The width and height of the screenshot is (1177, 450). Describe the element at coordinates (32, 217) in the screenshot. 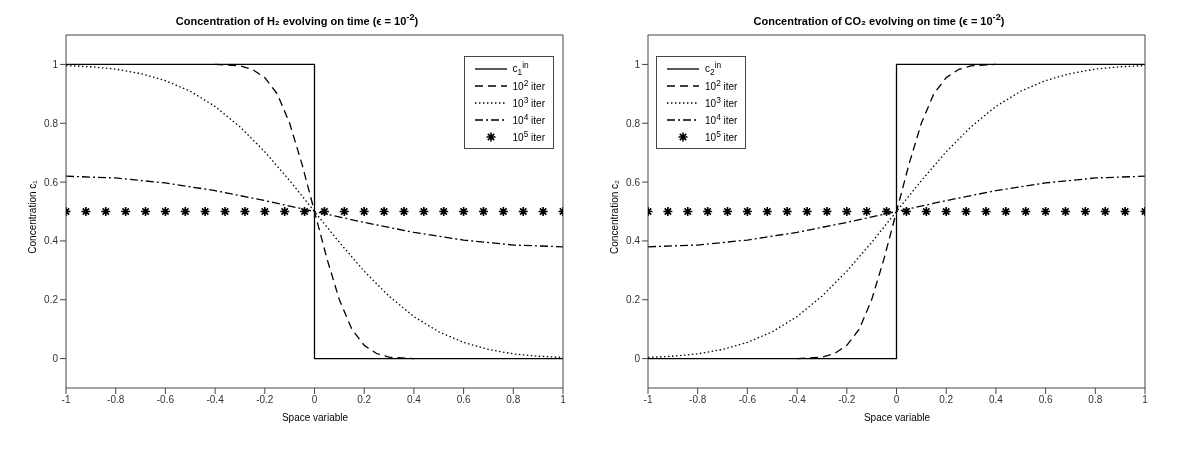

I see `y-axis-title: Concentration c₁` at that location.